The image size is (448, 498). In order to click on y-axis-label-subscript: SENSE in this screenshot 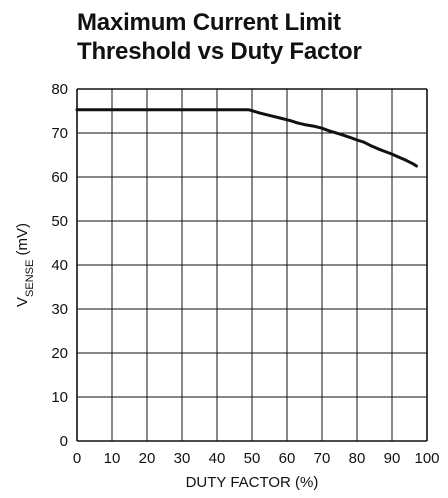, I will do `click(30, 278)`.